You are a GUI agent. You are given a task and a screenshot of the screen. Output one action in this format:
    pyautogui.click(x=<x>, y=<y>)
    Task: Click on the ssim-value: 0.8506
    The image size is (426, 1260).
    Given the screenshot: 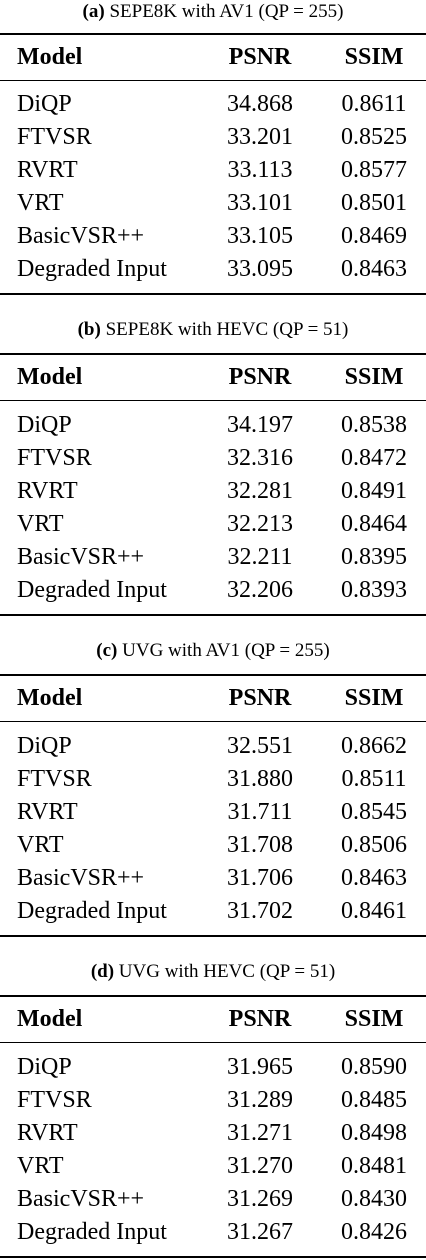 What is the action you would take?
    pyautogui.click(x=374, y=845)
    